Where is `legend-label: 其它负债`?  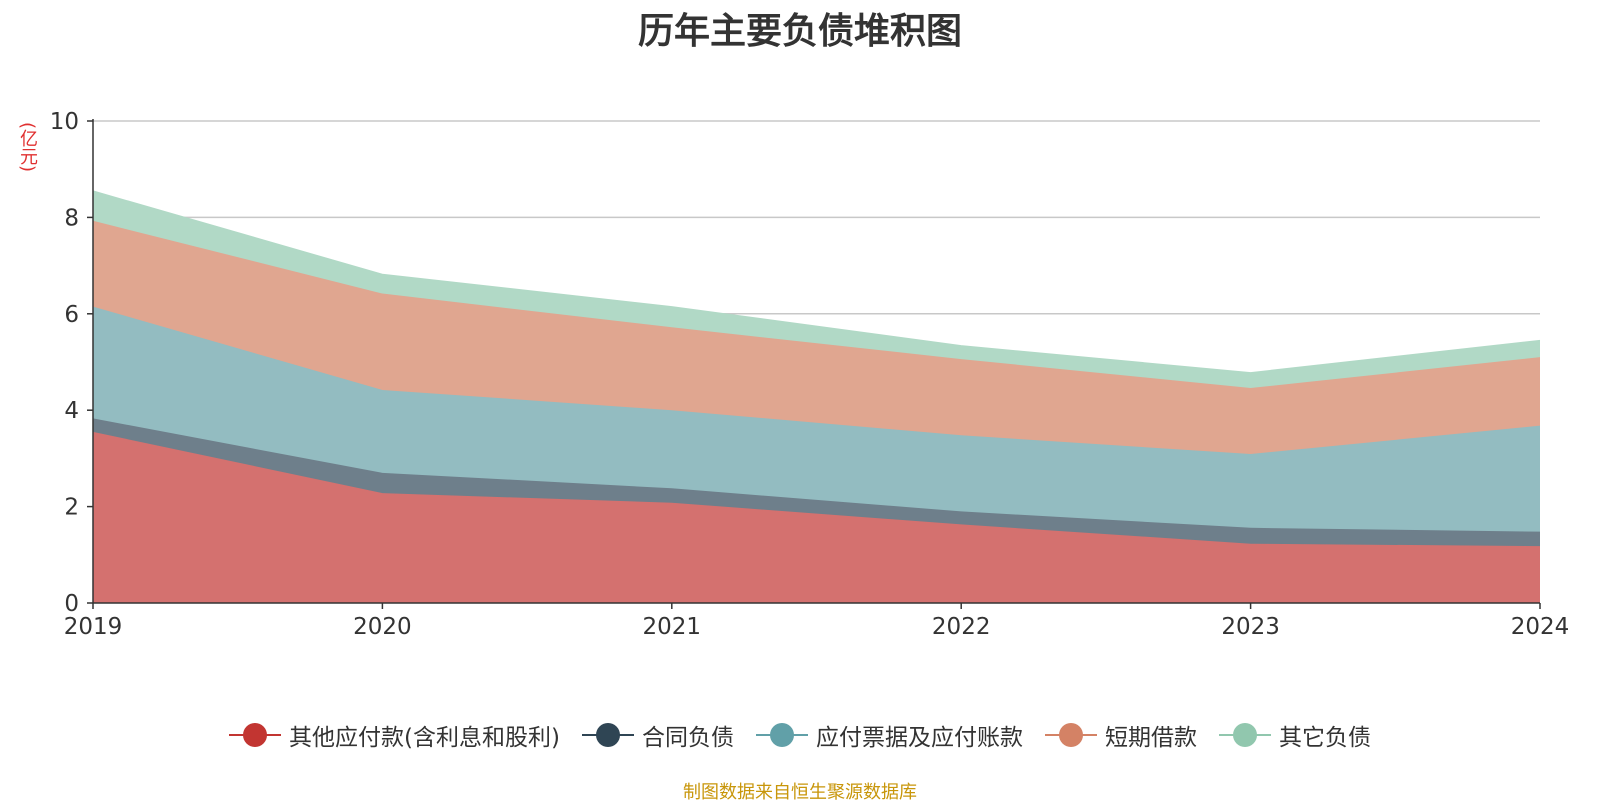 legend-label: 其它负债 is located at coordinates (1324, 738).